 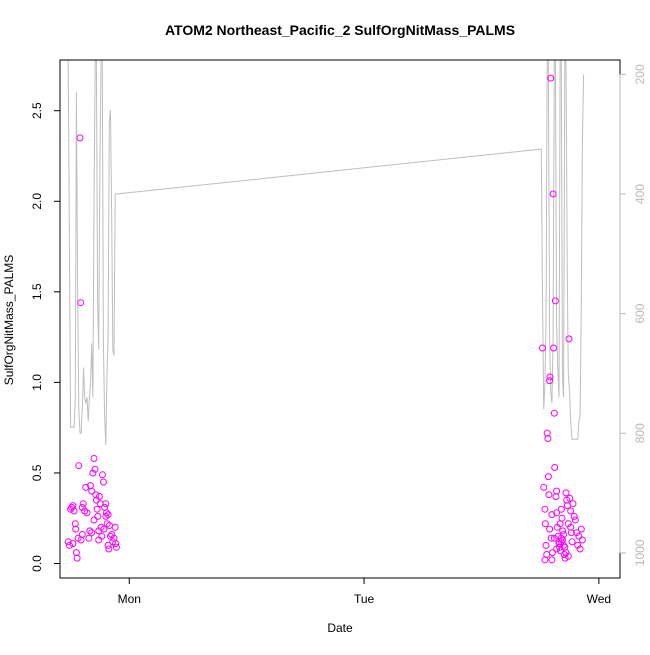 I want to click on y2-tick-label: 1000, so click(x=640, y=552).